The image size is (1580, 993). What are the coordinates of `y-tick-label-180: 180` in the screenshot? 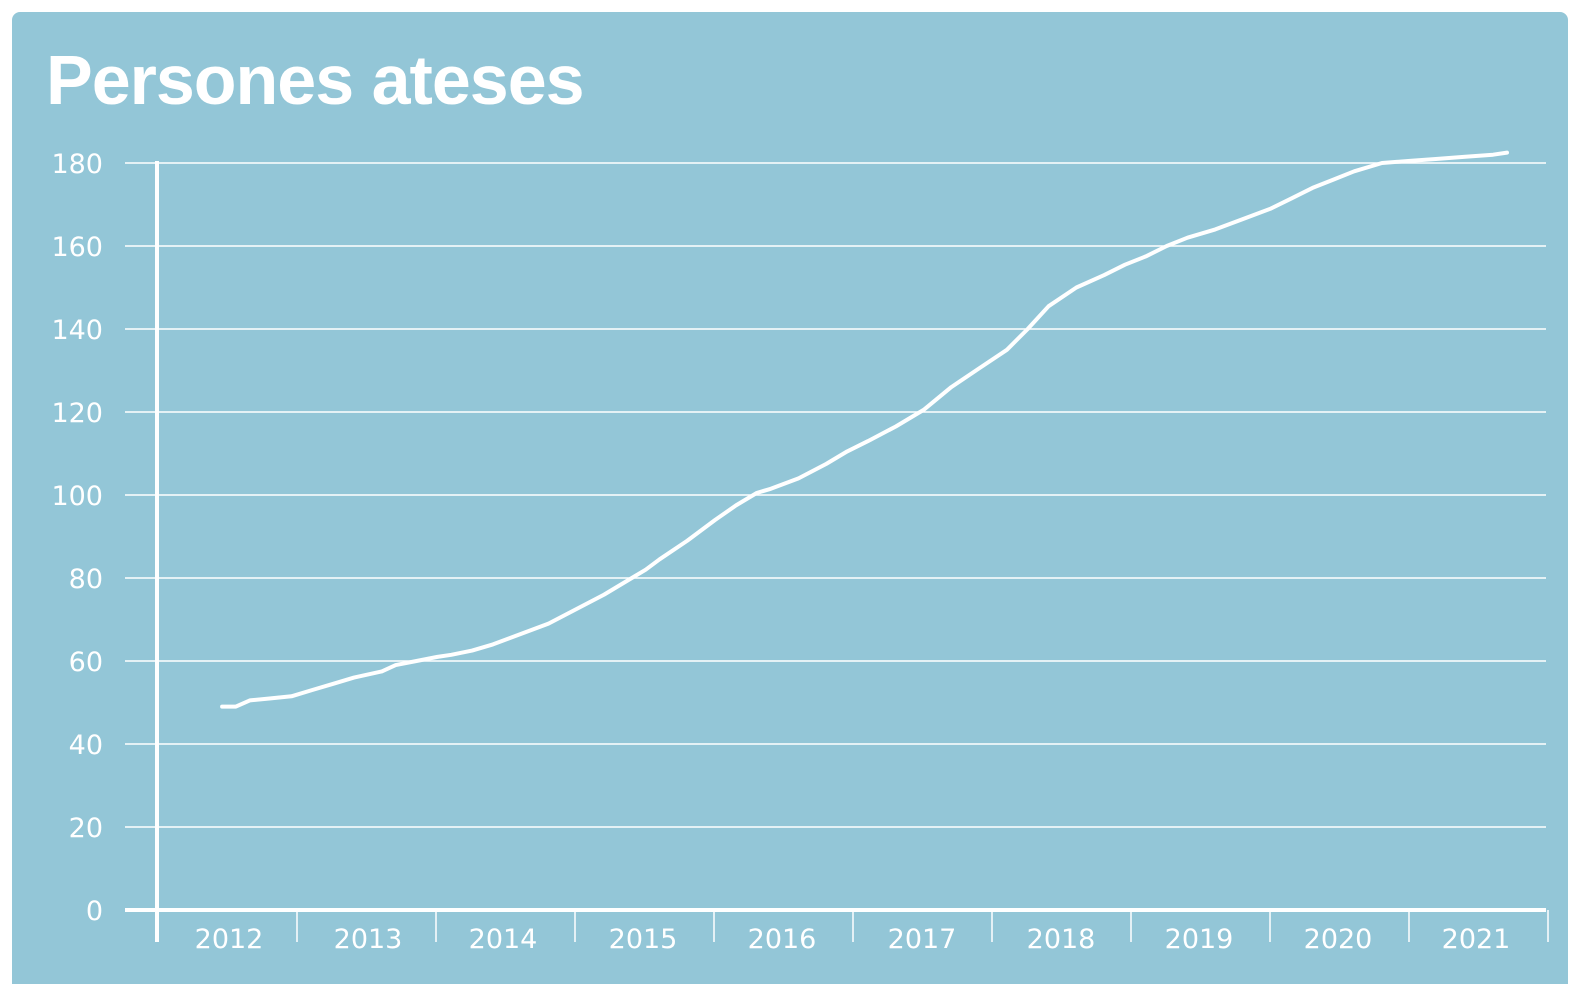 It's located at (77, 164).